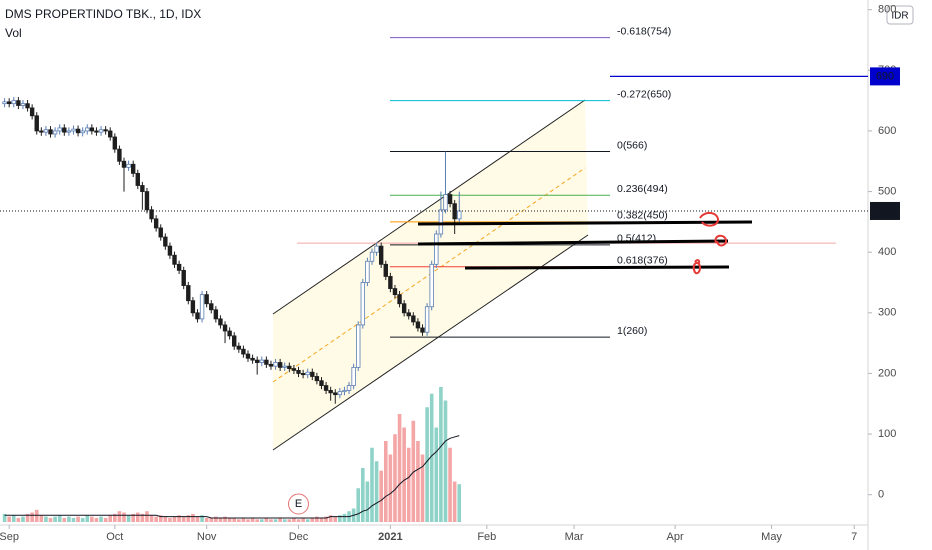 Image resolution: width=932 pixels, height=550 pixels. Describe the element at coordinates (887, 434) in the screenshot. I see `y-tick-label: 100` at that location.